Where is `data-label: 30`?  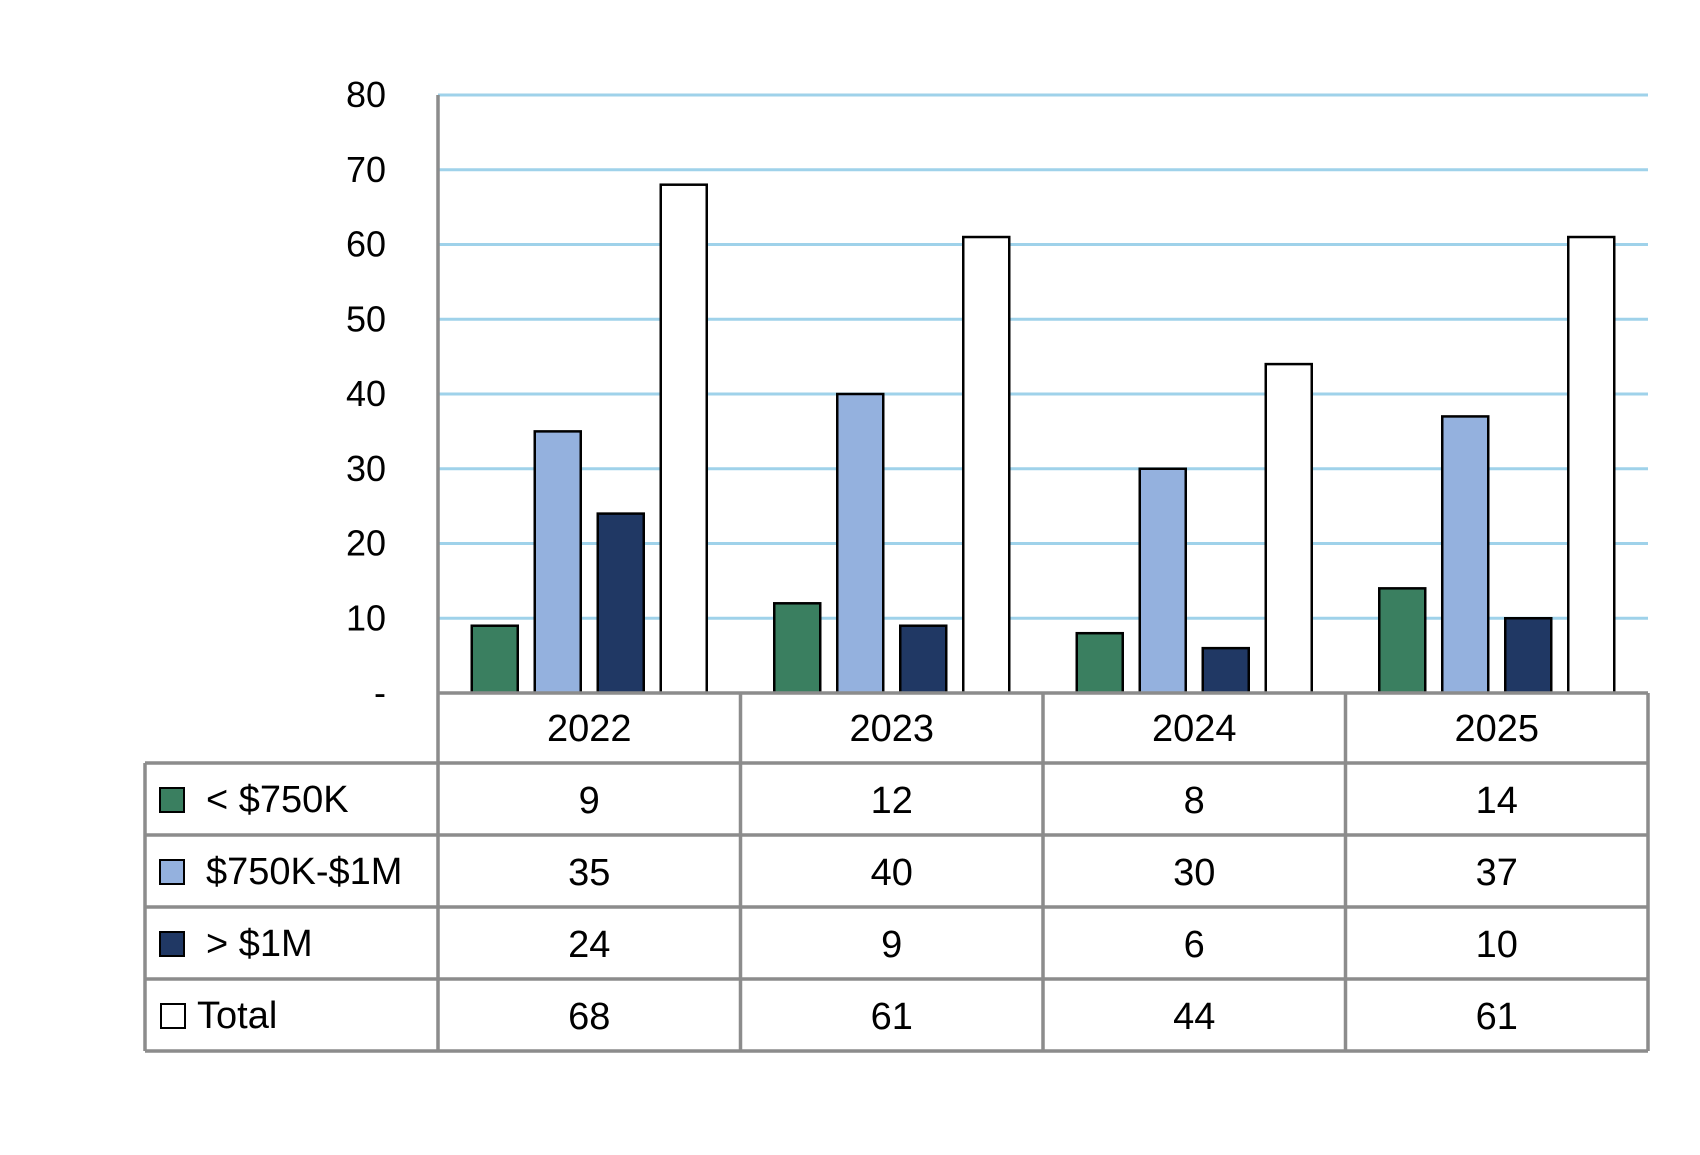
data-label: 30 is located at coordinates (1194, 873).